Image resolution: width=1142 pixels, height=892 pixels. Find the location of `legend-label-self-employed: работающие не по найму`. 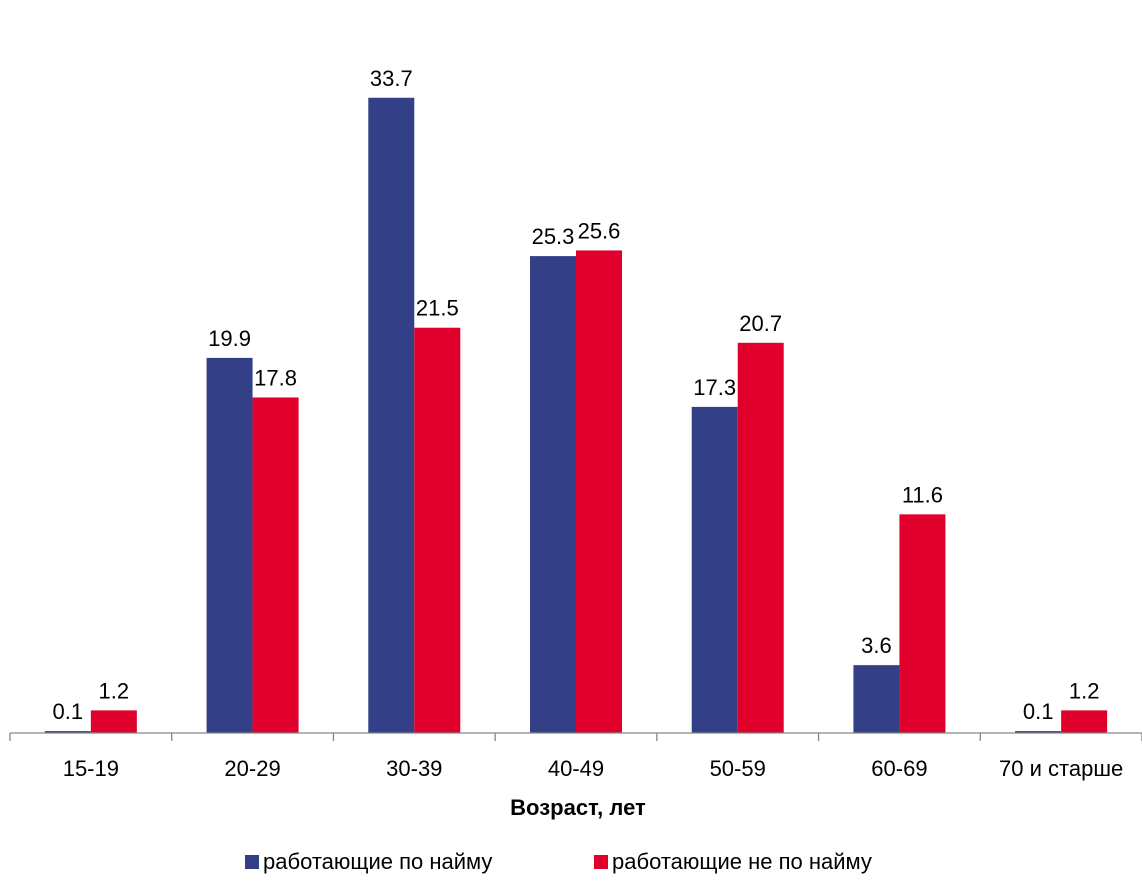

legend-label-self-employed: работающие не по найму is located at coordinates (742, 861).